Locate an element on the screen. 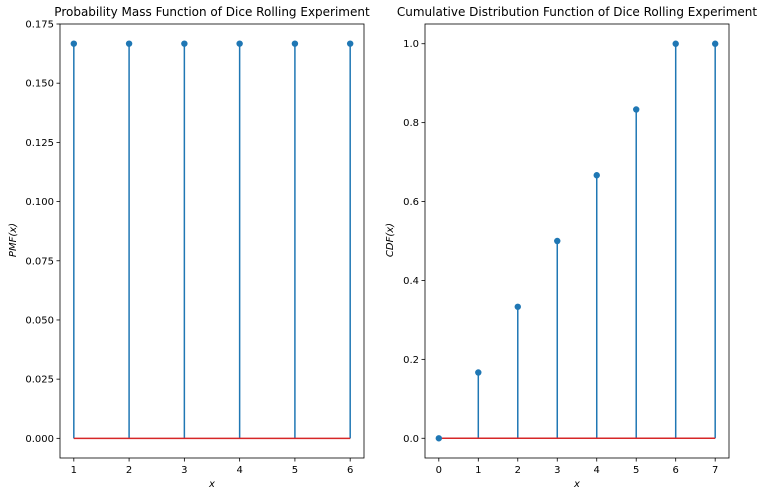 This screenshot has height=496, width=765. pmf-x-tick-label: 2 is located at coordinates (129, 470).